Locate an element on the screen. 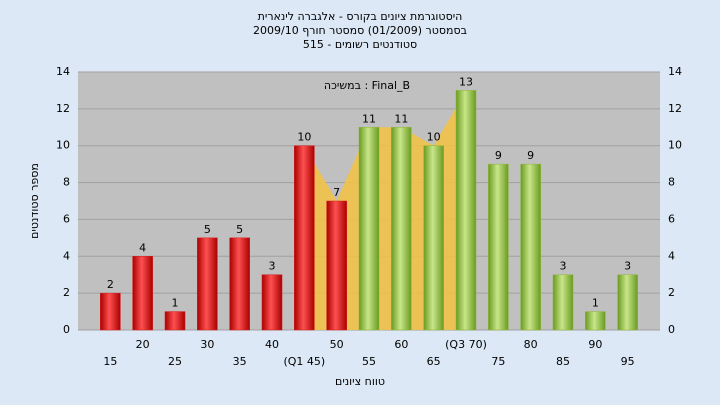 This screenshot has width=720, height=405. annotation: במשיכה : Final_B is located at coordinates (367, 85).